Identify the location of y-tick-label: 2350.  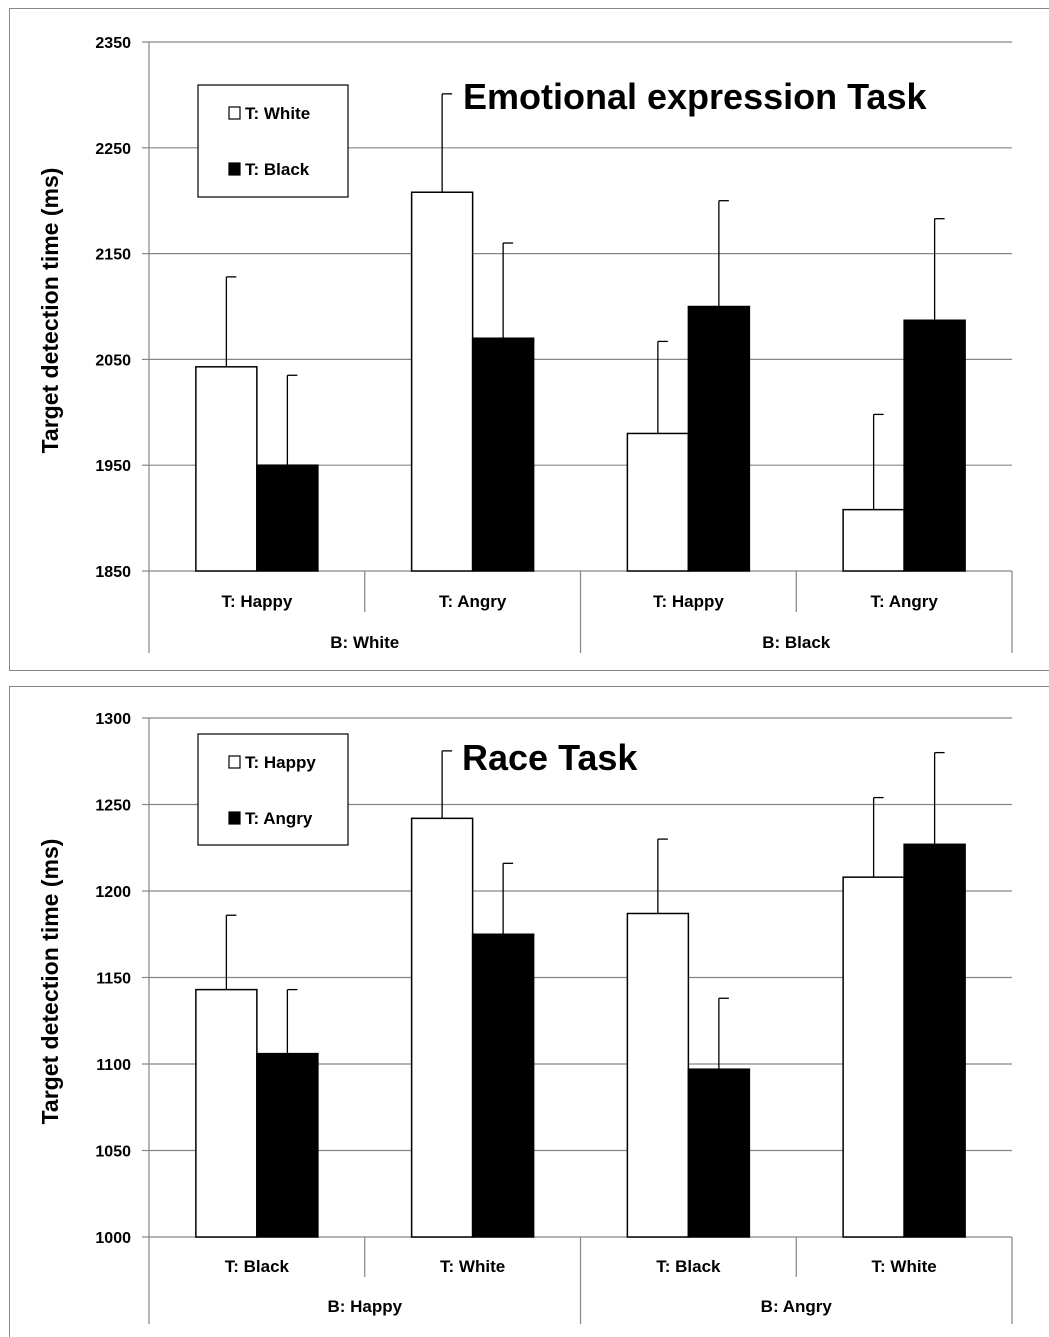
(113, 43).